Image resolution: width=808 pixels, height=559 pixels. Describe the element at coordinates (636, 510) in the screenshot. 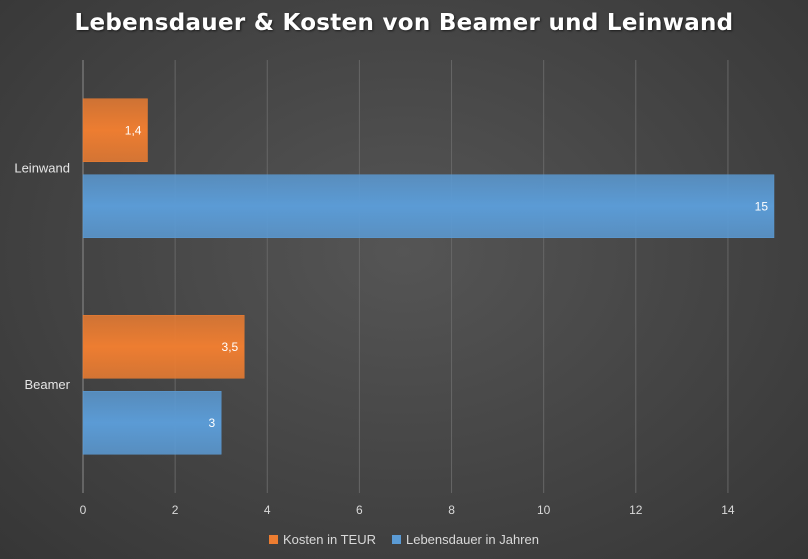

I see `x-tick-label: 12` at that location.